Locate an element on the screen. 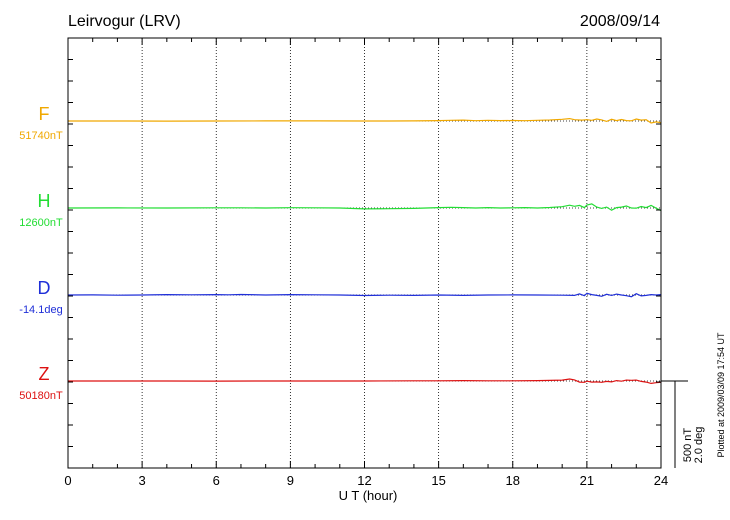  x-tick-label-15: 15 is located at coordinates (438, 480).